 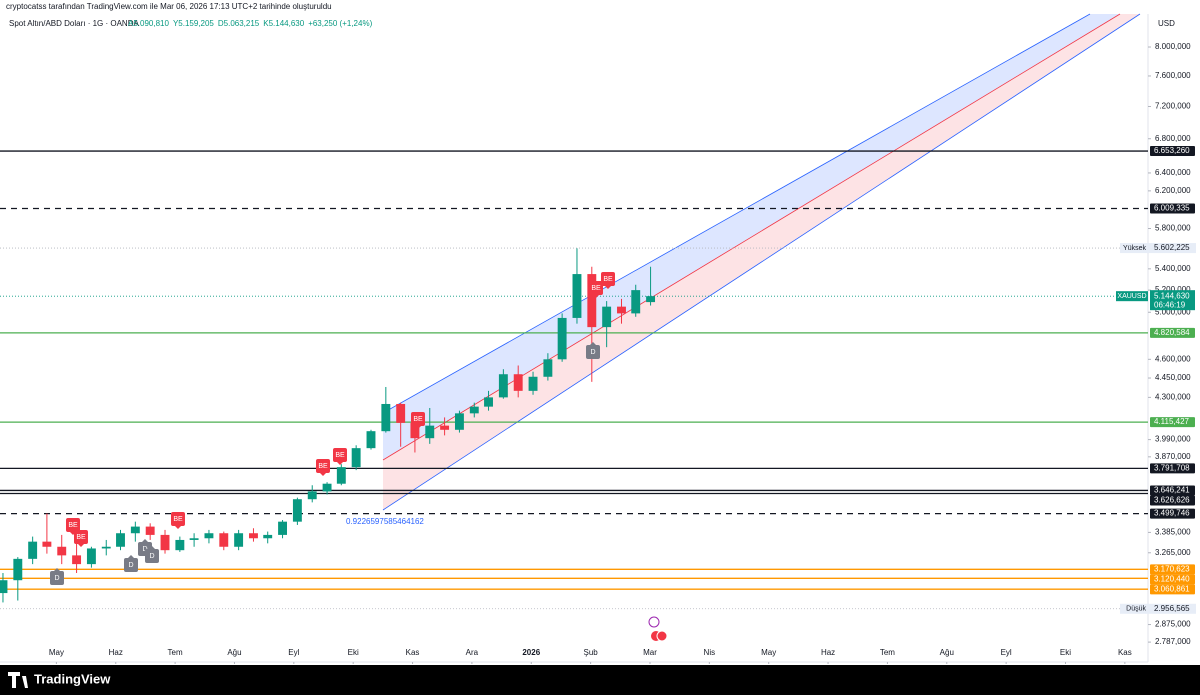 What do you see at coordinates (293, 652) in the screenshot?
I see `x-tick-label: Eyl` at bounding box center [293, 652].